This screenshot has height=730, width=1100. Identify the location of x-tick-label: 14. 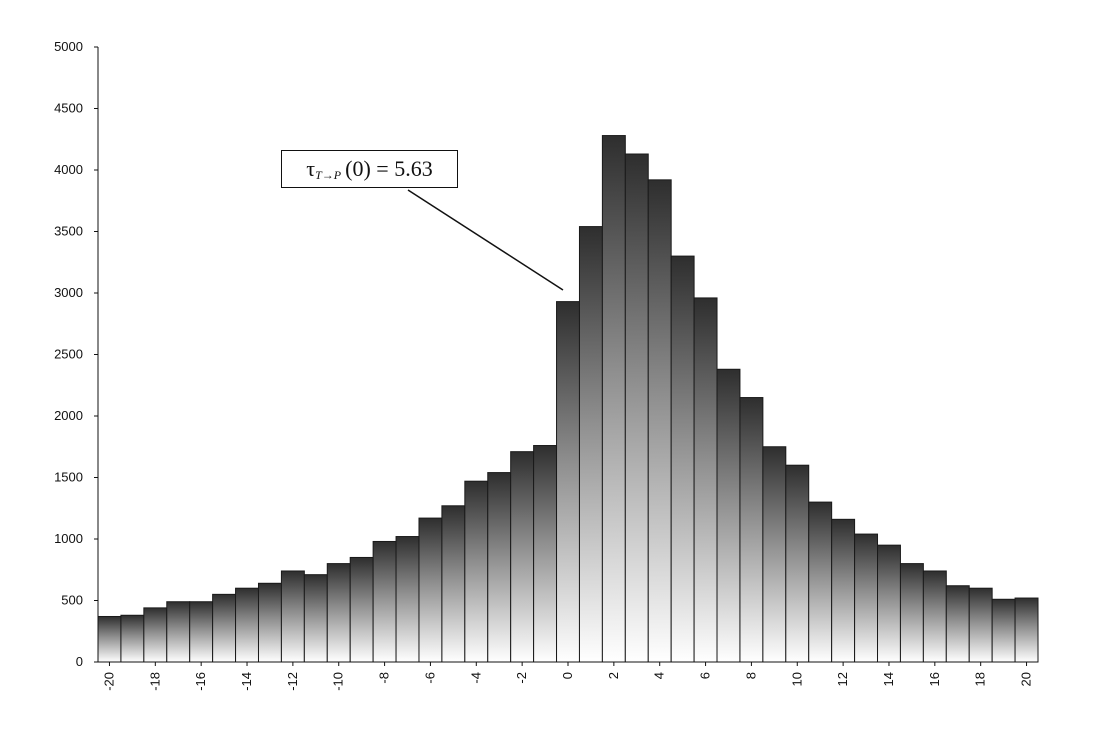
(888, 679).